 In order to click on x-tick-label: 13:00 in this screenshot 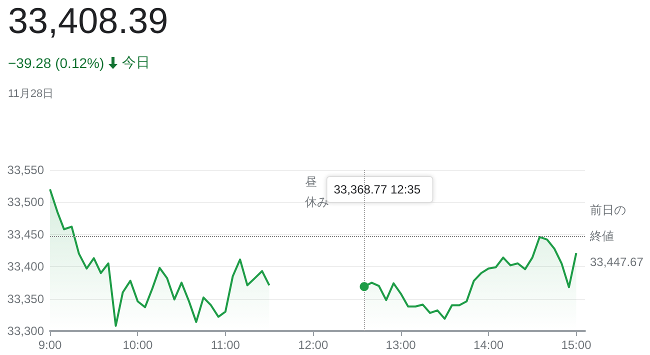, I will do `click(401, 345)`.